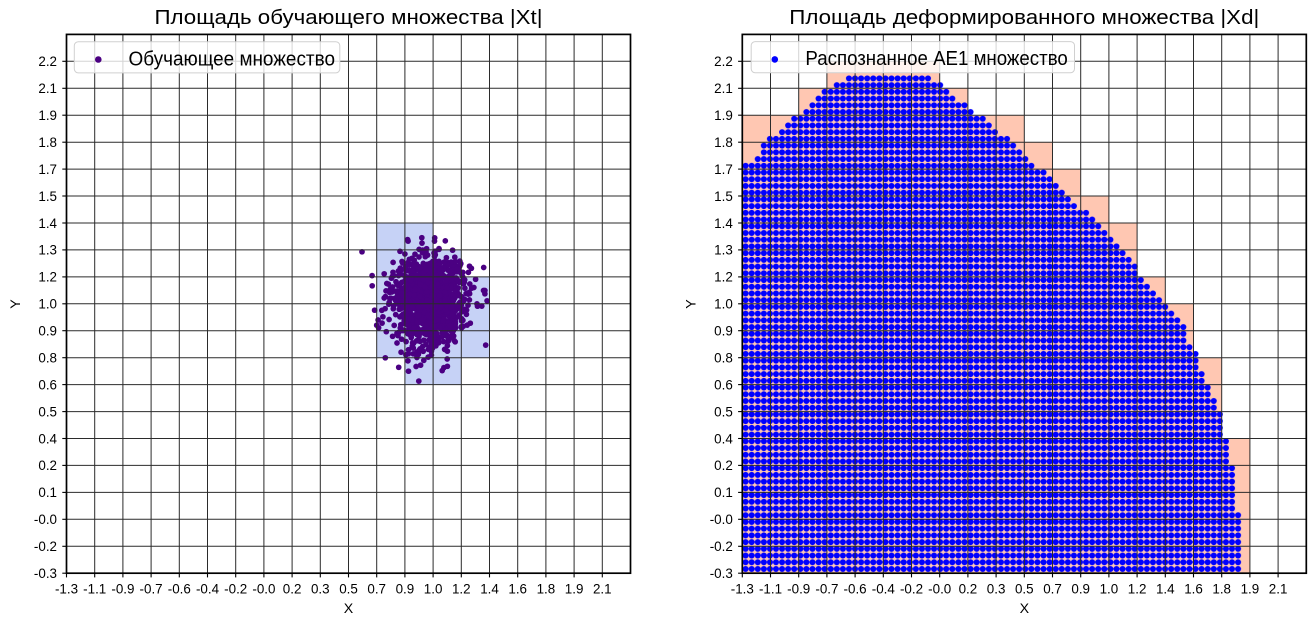 This screenshot has width=1316, height=626. I want to click on svg-text: Распознанное АЕ1 множество, so click(936, 59).